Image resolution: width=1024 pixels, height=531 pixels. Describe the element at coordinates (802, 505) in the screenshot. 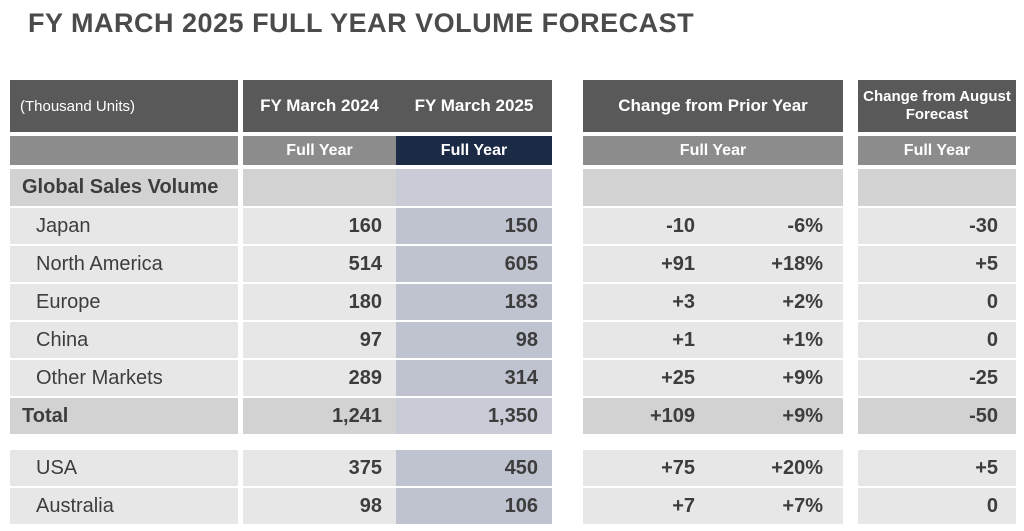

I see `prior-year-change-pct: +7%` at that location.